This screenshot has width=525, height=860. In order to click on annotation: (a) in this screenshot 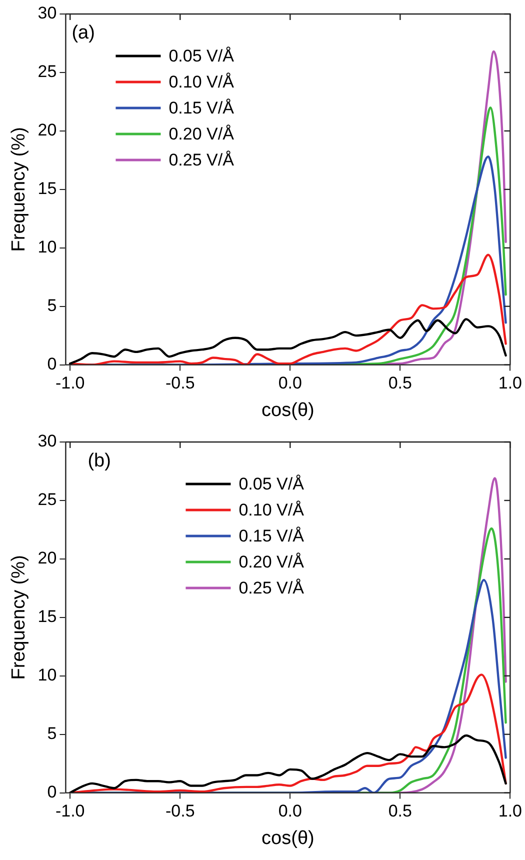, I will do `click(83, 33)`.